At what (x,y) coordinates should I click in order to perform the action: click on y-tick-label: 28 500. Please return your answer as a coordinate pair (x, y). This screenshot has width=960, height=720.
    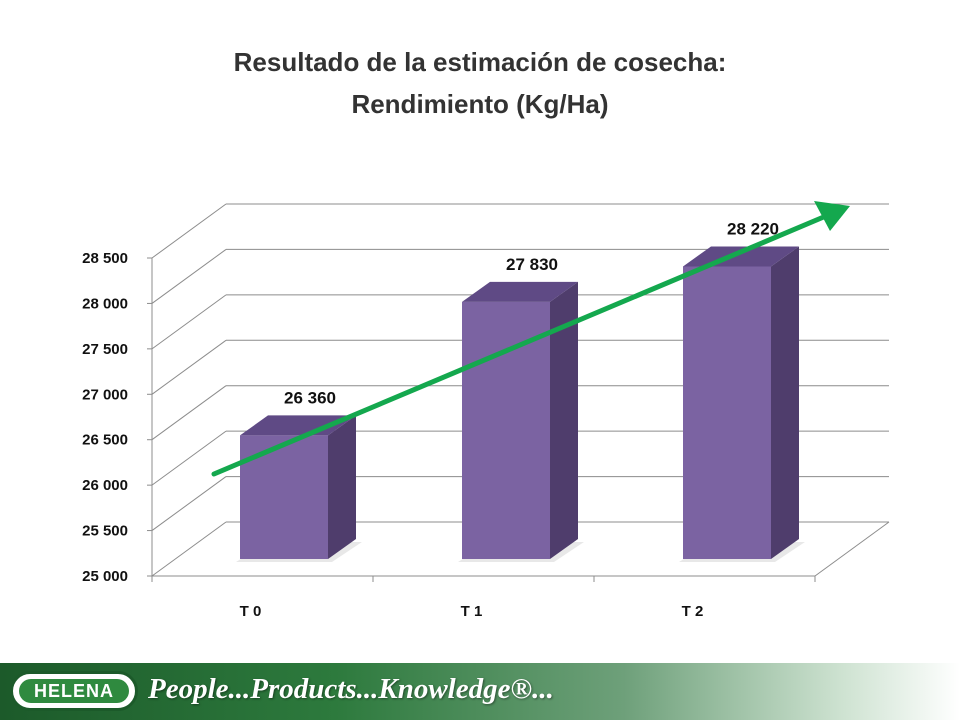
    Looking at the image, I should click on (105, 258).